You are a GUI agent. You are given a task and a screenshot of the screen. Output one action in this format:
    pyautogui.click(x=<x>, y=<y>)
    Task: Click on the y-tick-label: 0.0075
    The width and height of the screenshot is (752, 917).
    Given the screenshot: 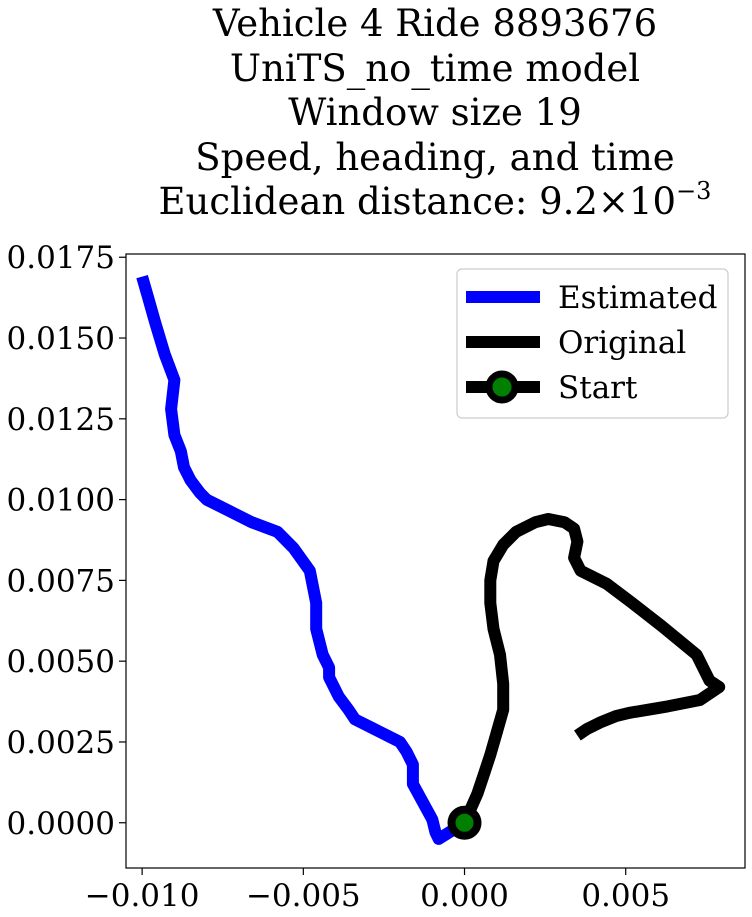 What is the action you would take?
    pyautogui.click(x=61, y=581)
    